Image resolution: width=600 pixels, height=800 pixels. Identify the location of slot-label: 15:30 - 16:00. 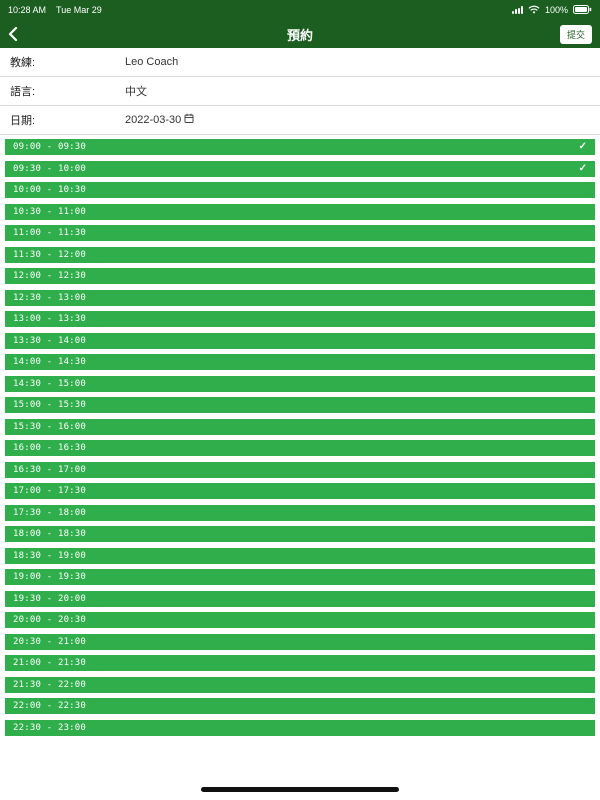
(50, 426).